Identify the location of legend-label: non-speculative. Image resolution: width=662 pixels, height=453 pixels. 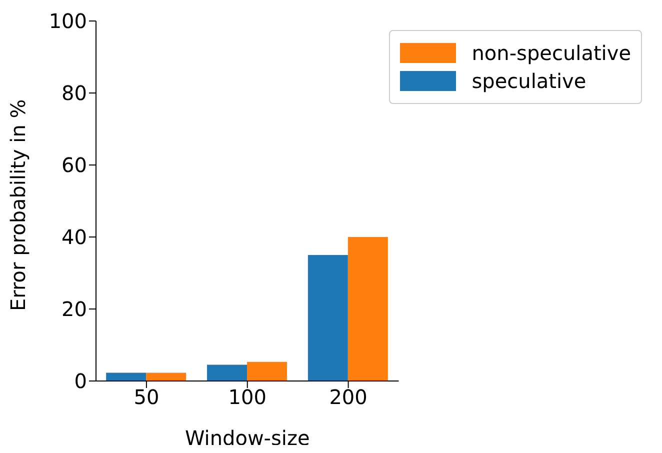
(551, 53).